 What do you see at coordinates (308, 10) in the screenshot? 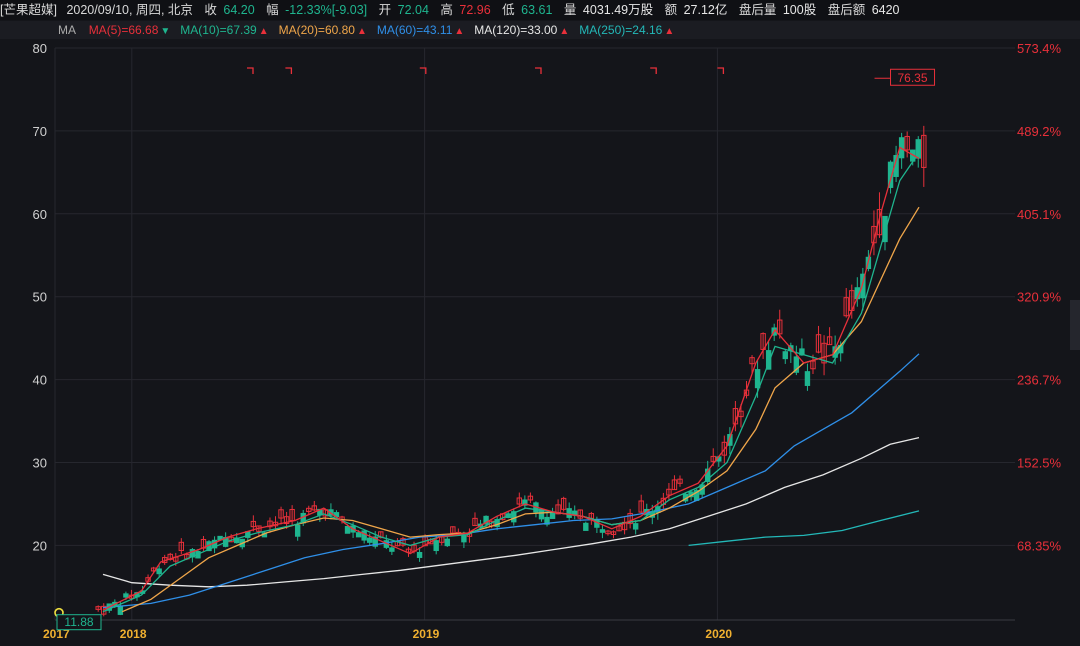
I see `change-value: -12.33%` at bounding box center [308, 10].